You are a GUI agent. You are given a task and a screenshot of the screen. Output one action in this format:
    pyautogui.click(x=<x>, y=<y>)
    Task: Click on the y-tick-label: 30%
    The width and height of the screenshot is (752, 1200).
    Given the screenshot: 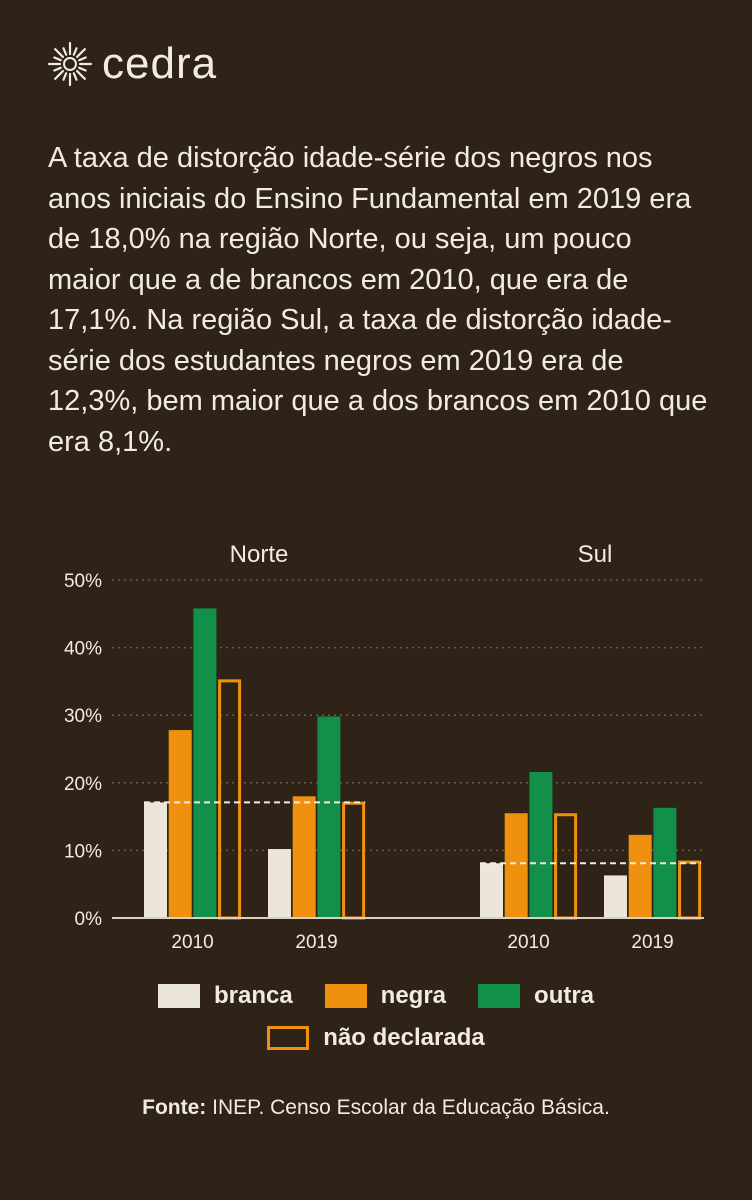 What is the action you would take?
    pyautogui.click(x=83, y=716)
    